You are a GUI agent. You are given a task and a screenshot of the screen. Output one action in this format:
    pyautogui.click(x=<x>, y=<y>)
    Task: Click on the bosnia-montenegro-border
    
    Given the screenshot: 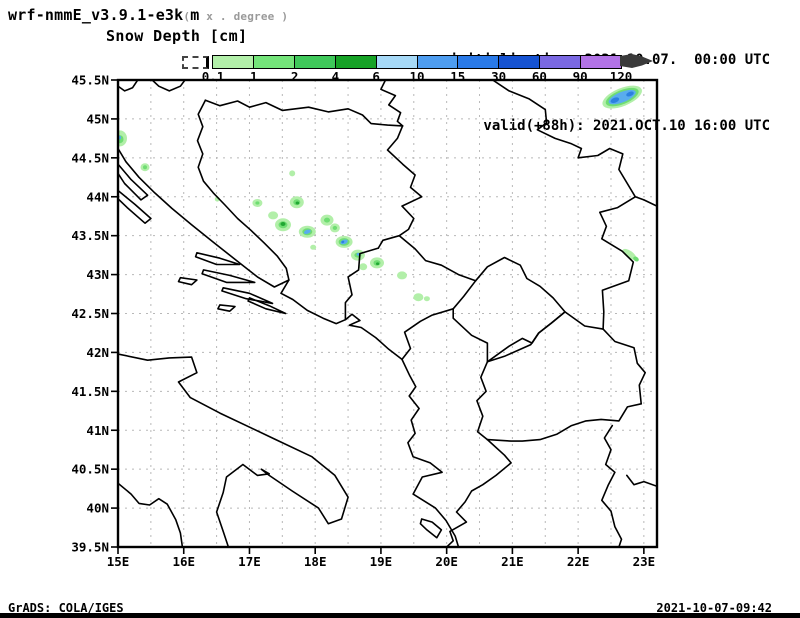 What is the action you would take?
    pyautogui.click(x=362, y=284)
    